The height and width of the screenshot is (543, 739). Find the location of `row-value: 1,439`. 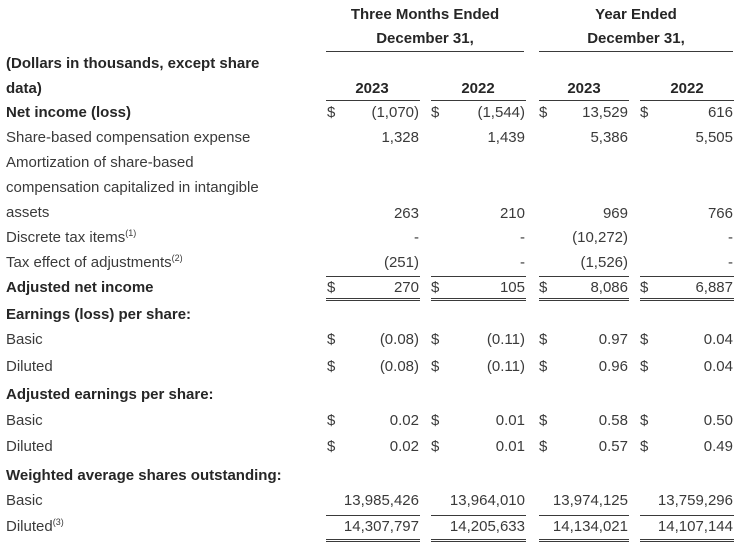

row-value: 1,439 is located at coordinates (506, 137).